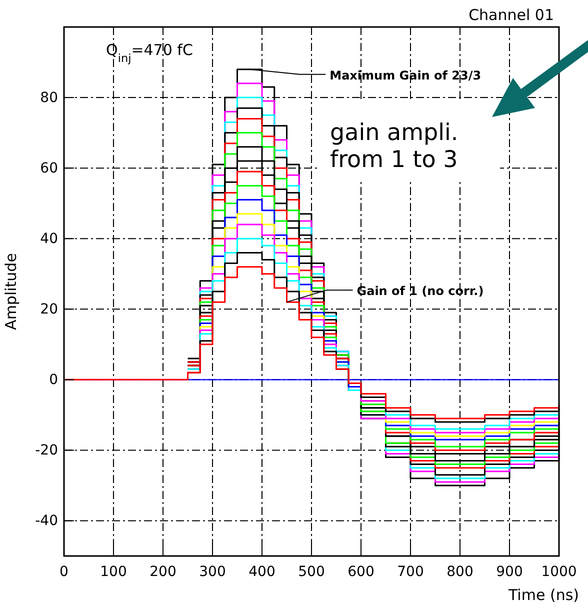  I want to click on annotation: gain ampli. from 1 to 3, so click(394, 146).